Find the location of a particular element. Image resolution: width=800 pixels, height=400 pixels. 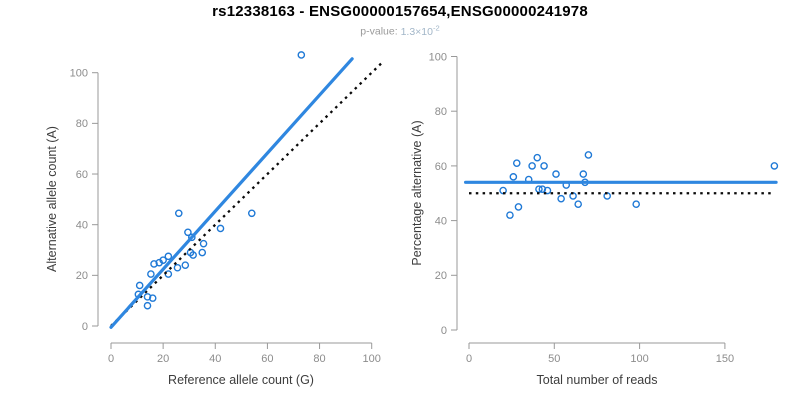

x-tick-label: 60 is located at coordinates (267, 359).